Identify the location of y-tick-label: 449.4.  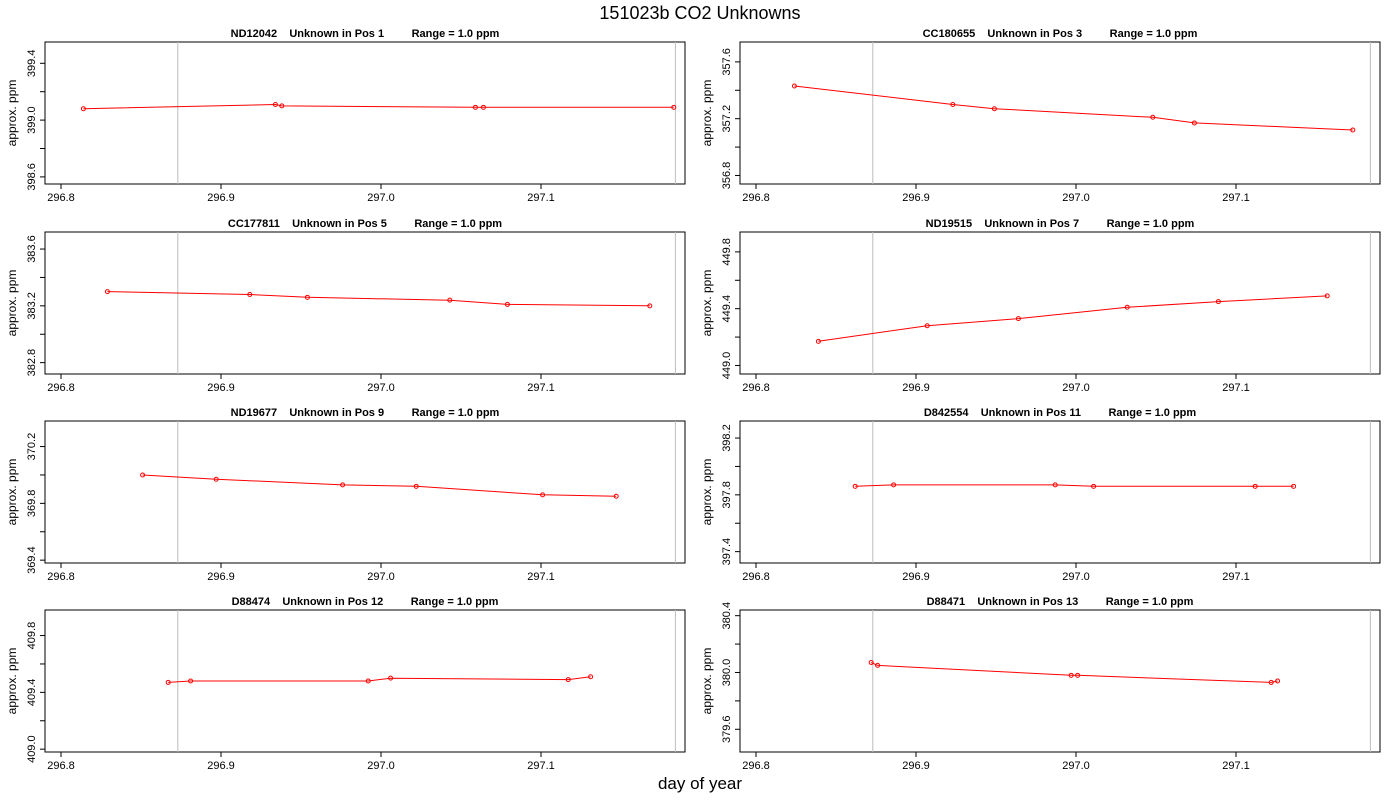
(727, 309).